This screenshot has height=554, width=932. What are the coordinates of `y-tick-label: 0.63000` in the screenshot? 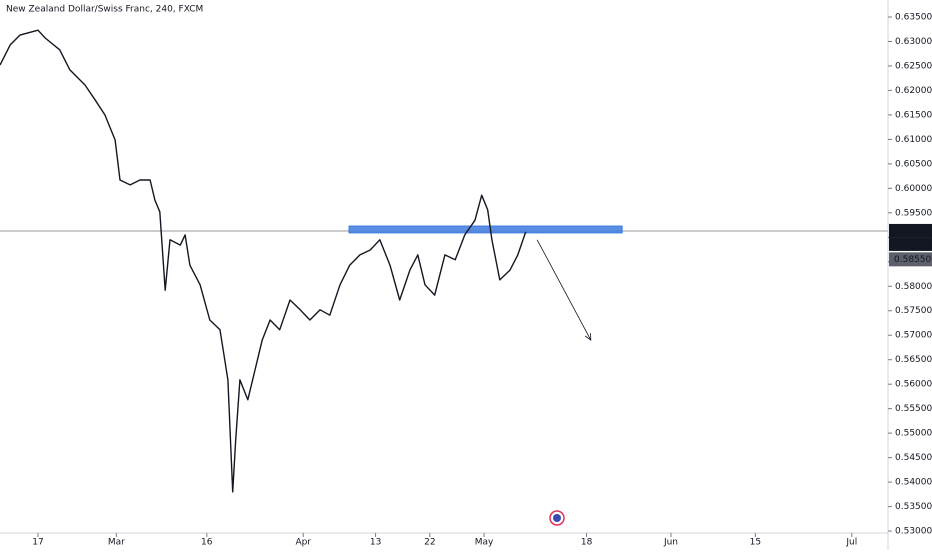 It's located at (913, 42).